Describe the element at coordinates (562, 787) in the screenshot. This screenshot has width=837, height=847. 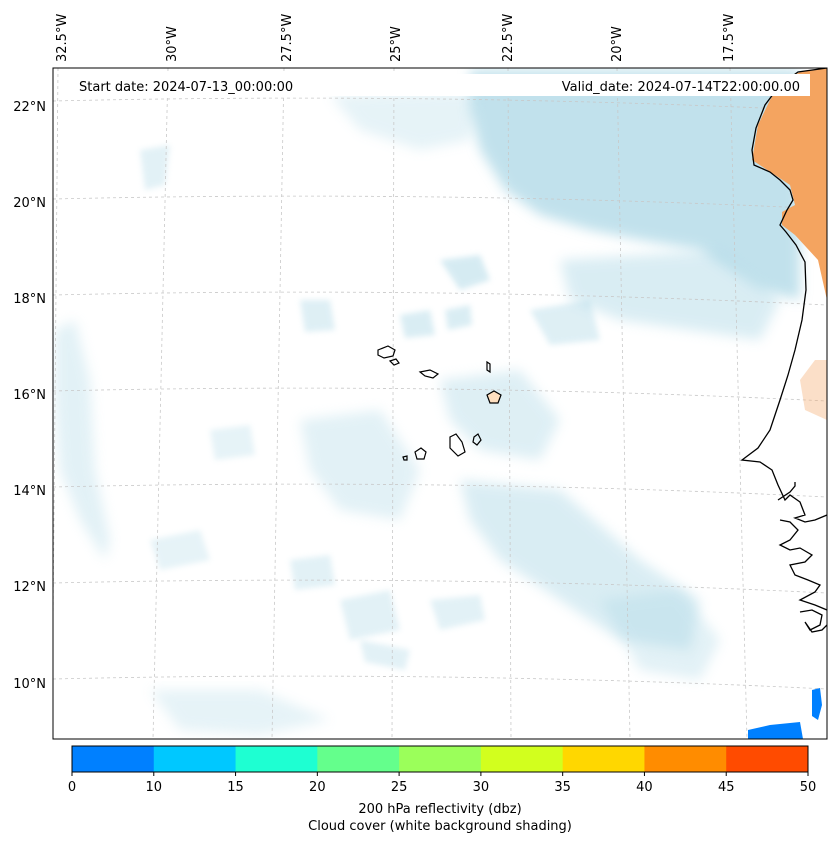
I see `colorbar-tick-label: 35` at that location.